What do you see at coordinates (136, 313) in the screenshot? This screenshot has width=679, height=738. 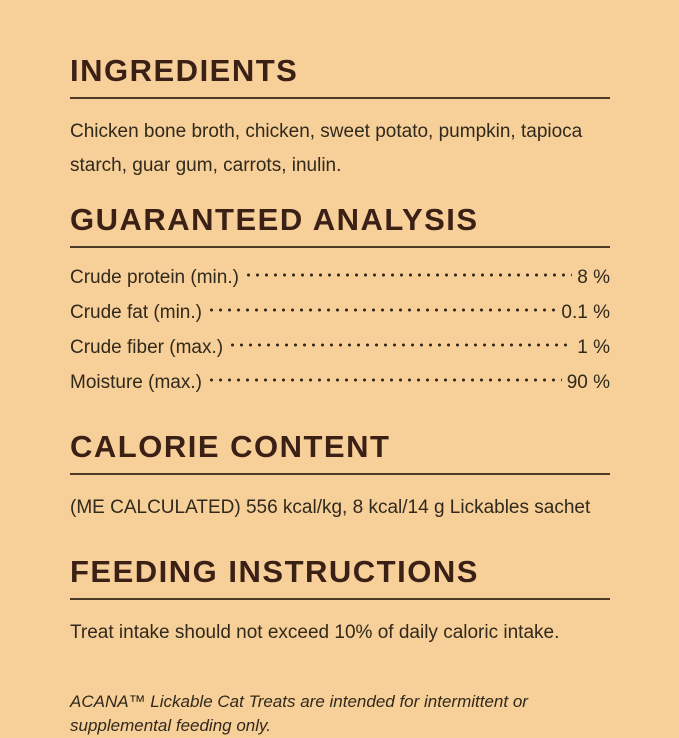 I see `analysis-label: Crude fat (min.)` at bounding box center [136, 313].